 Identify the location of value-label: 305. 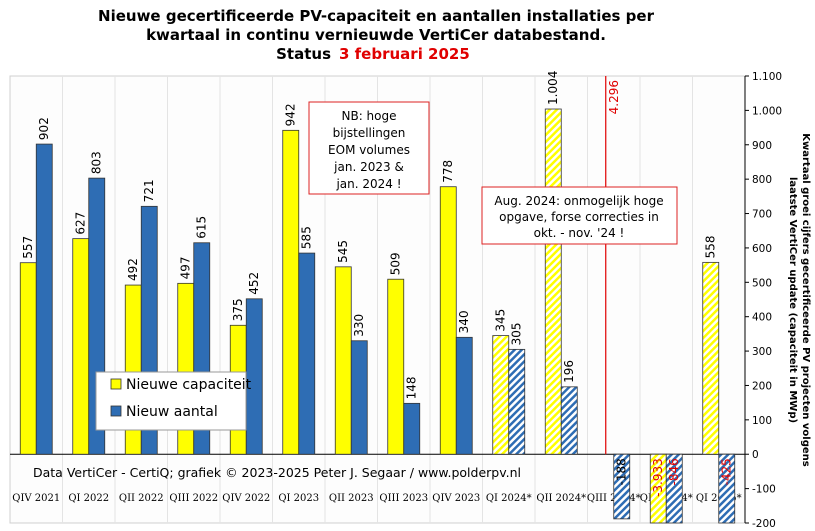
(517, 333).